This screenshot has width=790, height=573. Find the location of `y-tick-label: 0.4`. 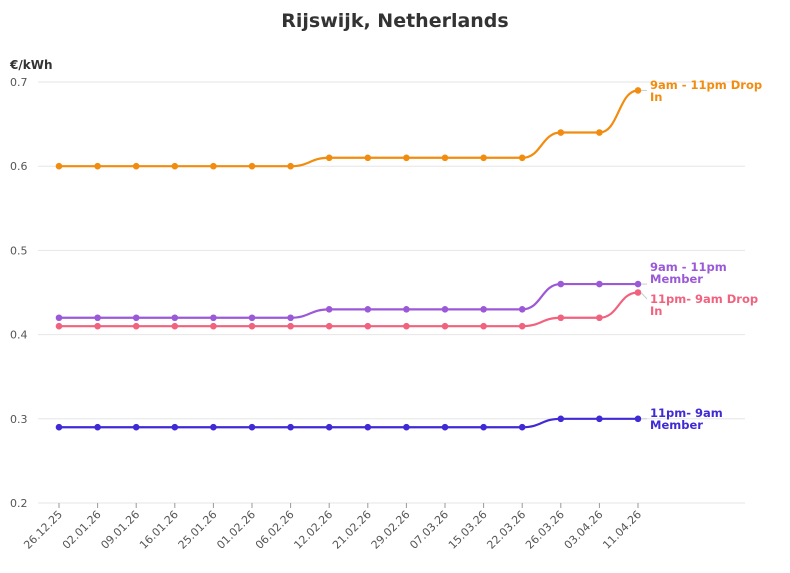

y-tick-label: 0.4 is located at coordinates (19, 335).